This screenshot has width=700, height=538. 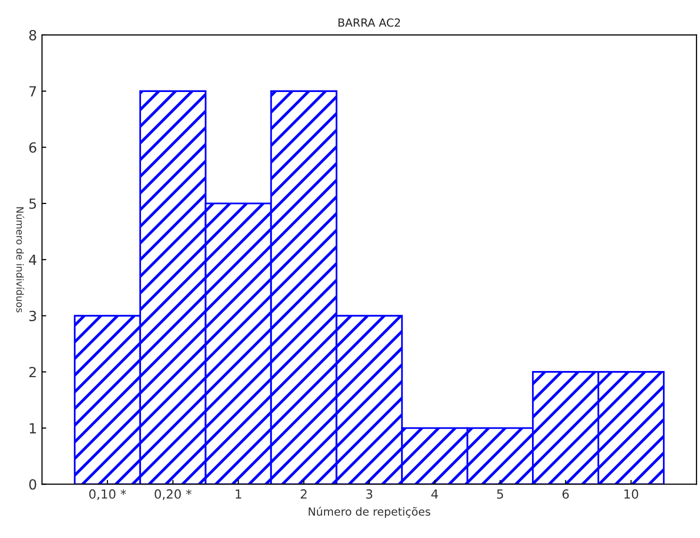 I want to click on x-tick-label: 0,10 *, so click(x=107, y=494).